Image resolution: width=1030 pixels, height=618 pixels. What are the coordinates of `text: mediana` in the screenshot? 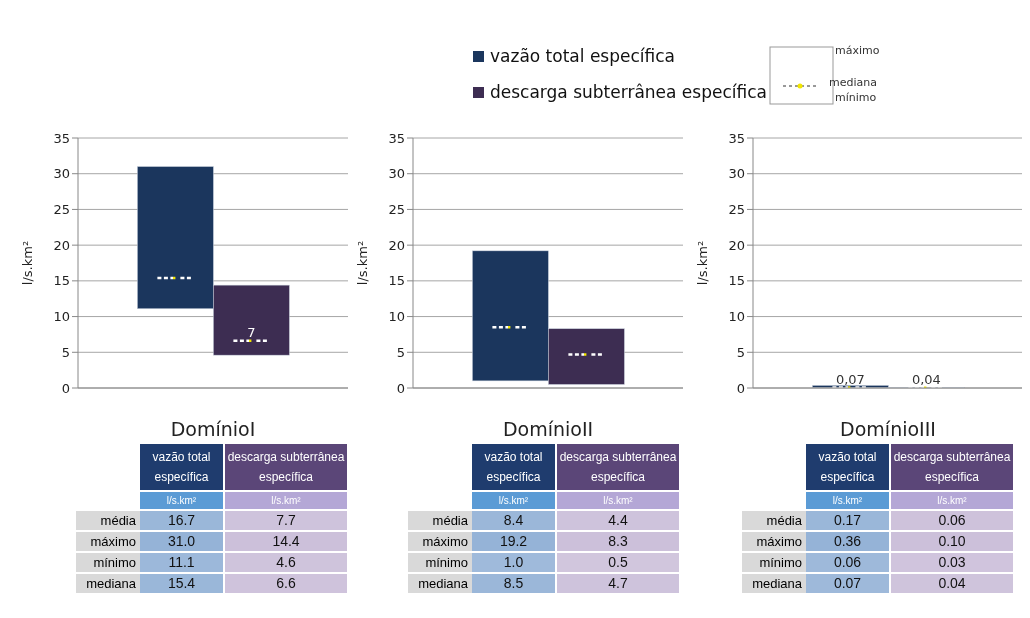 It's located at (853, 82).